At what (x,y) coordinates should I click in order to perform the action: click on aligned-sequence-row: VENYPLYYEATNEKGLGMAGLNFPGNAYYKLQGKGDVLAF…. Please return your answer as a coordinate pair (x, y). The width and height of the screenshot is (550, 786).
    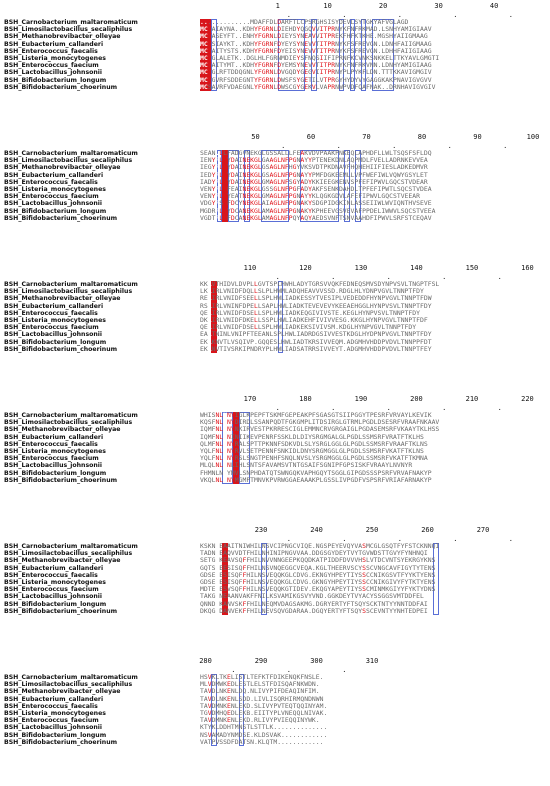
    Looking at the image, I should click on (310, 196).